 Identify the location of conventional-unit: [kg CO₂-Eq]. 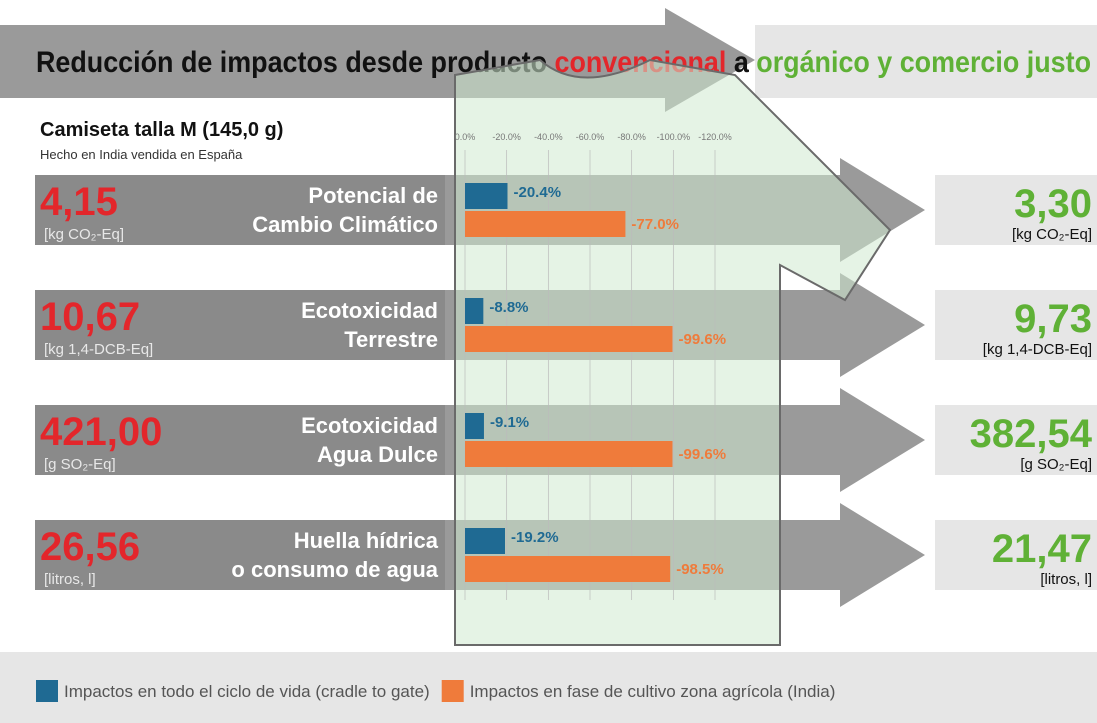
(84, 234).